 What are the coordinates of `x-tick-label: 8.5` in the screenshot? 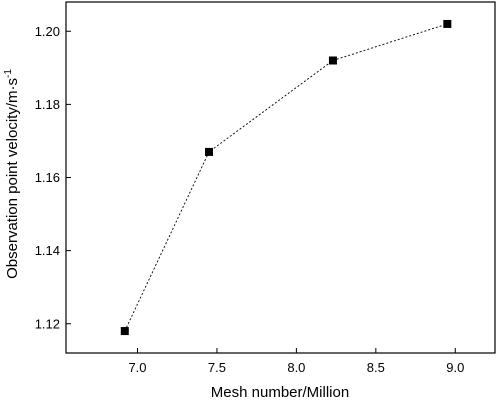 It's located at (376, 367).